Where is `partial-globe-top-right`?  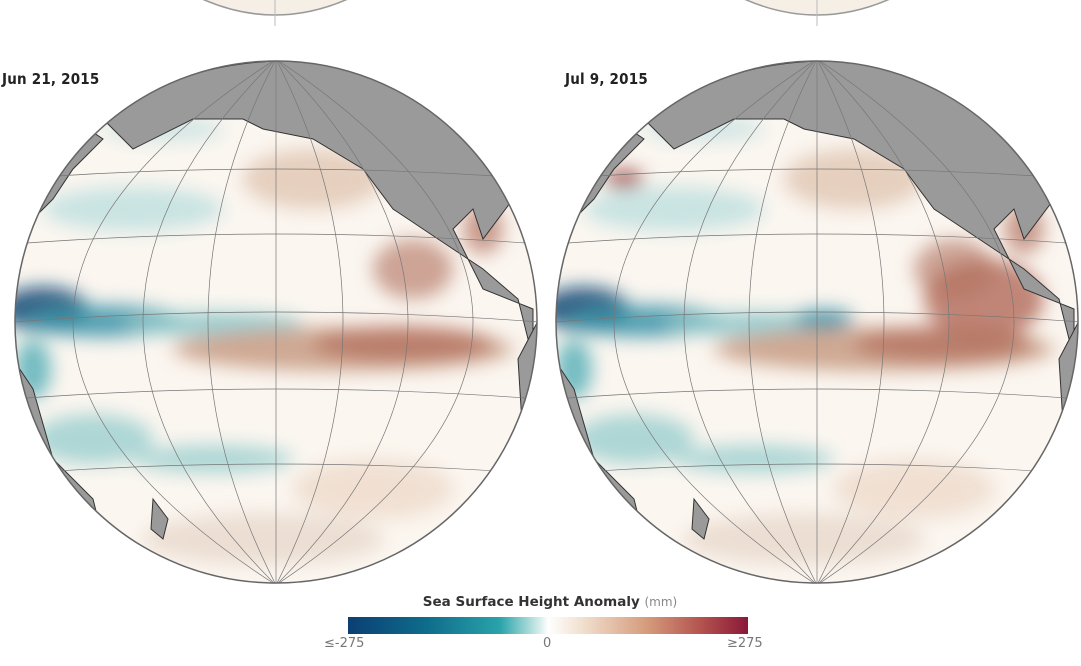 partial-globe-top-right is located at coordinates (817, 13).